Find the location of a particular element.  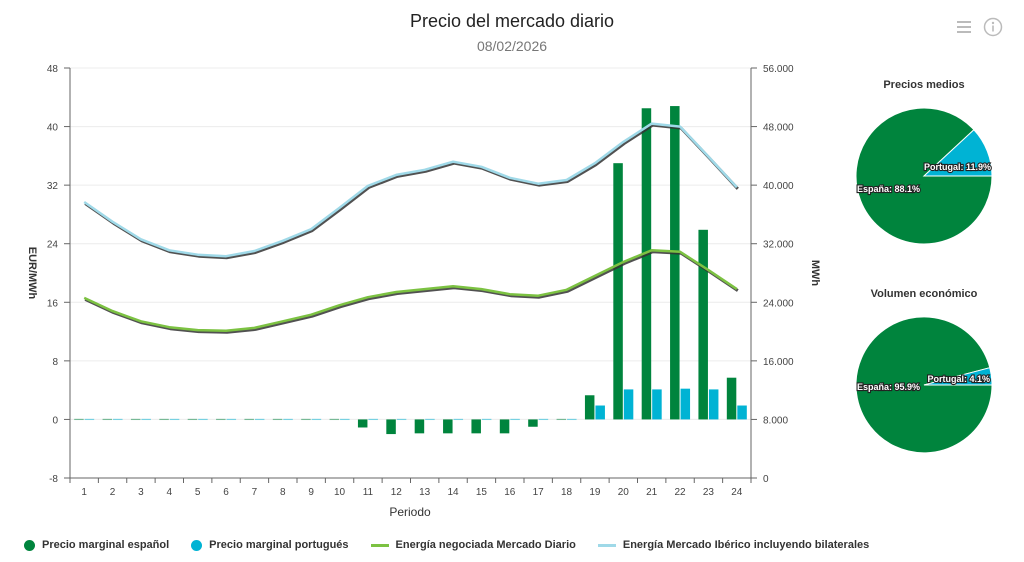

y-left-tick-label: 32 is located at coordinates (53, 186).